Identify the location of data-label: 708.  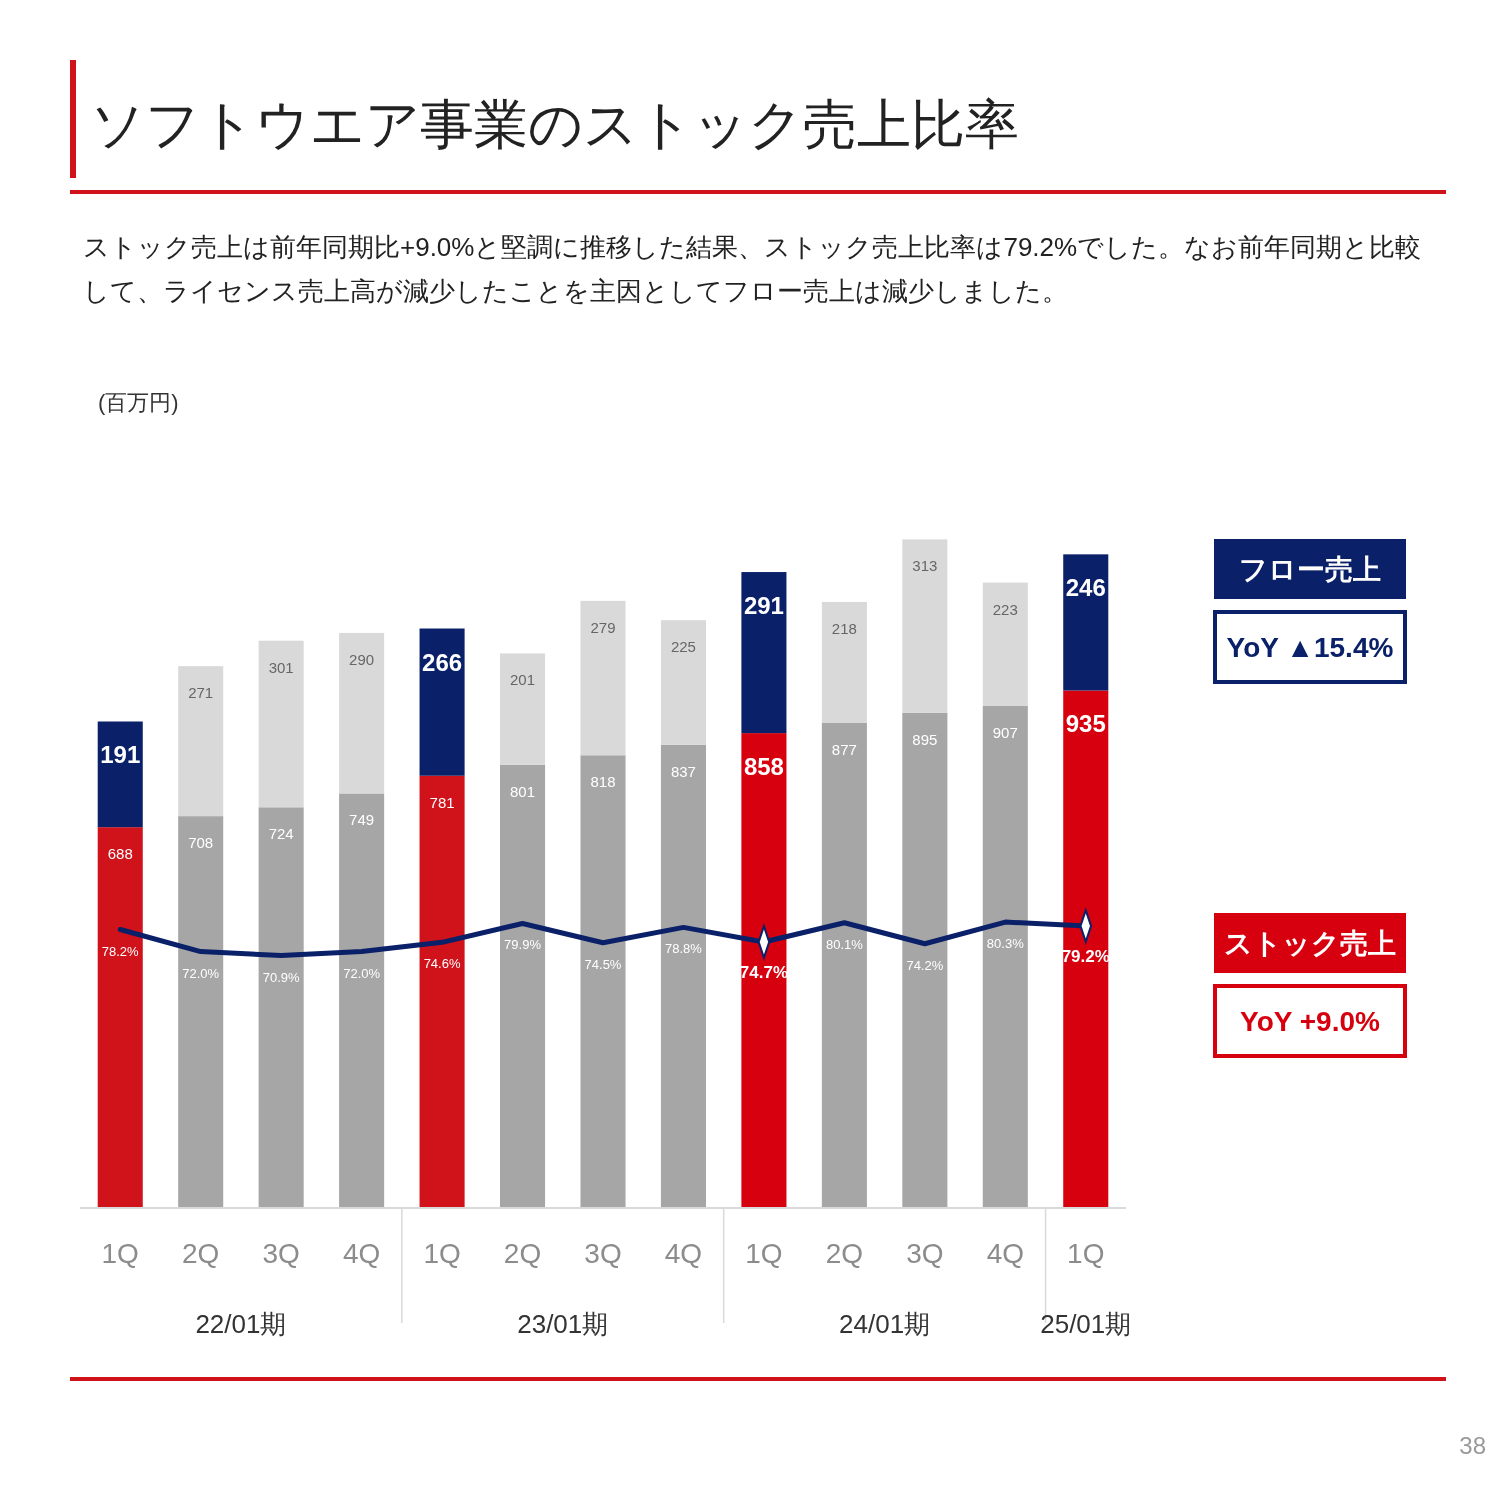
(201, 843).